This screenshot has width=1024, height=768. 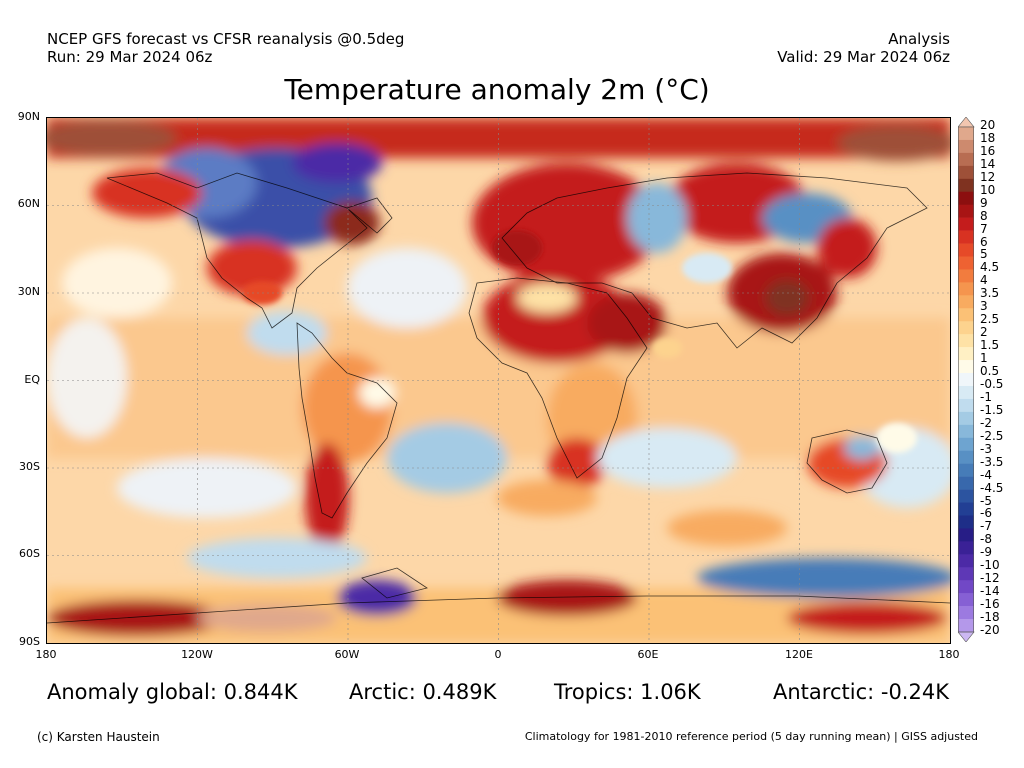 What do you see at coordinates (986, 539) in the screenshot?
I see `colorbar-tick-label: -8` at bounding box center [986, 539].